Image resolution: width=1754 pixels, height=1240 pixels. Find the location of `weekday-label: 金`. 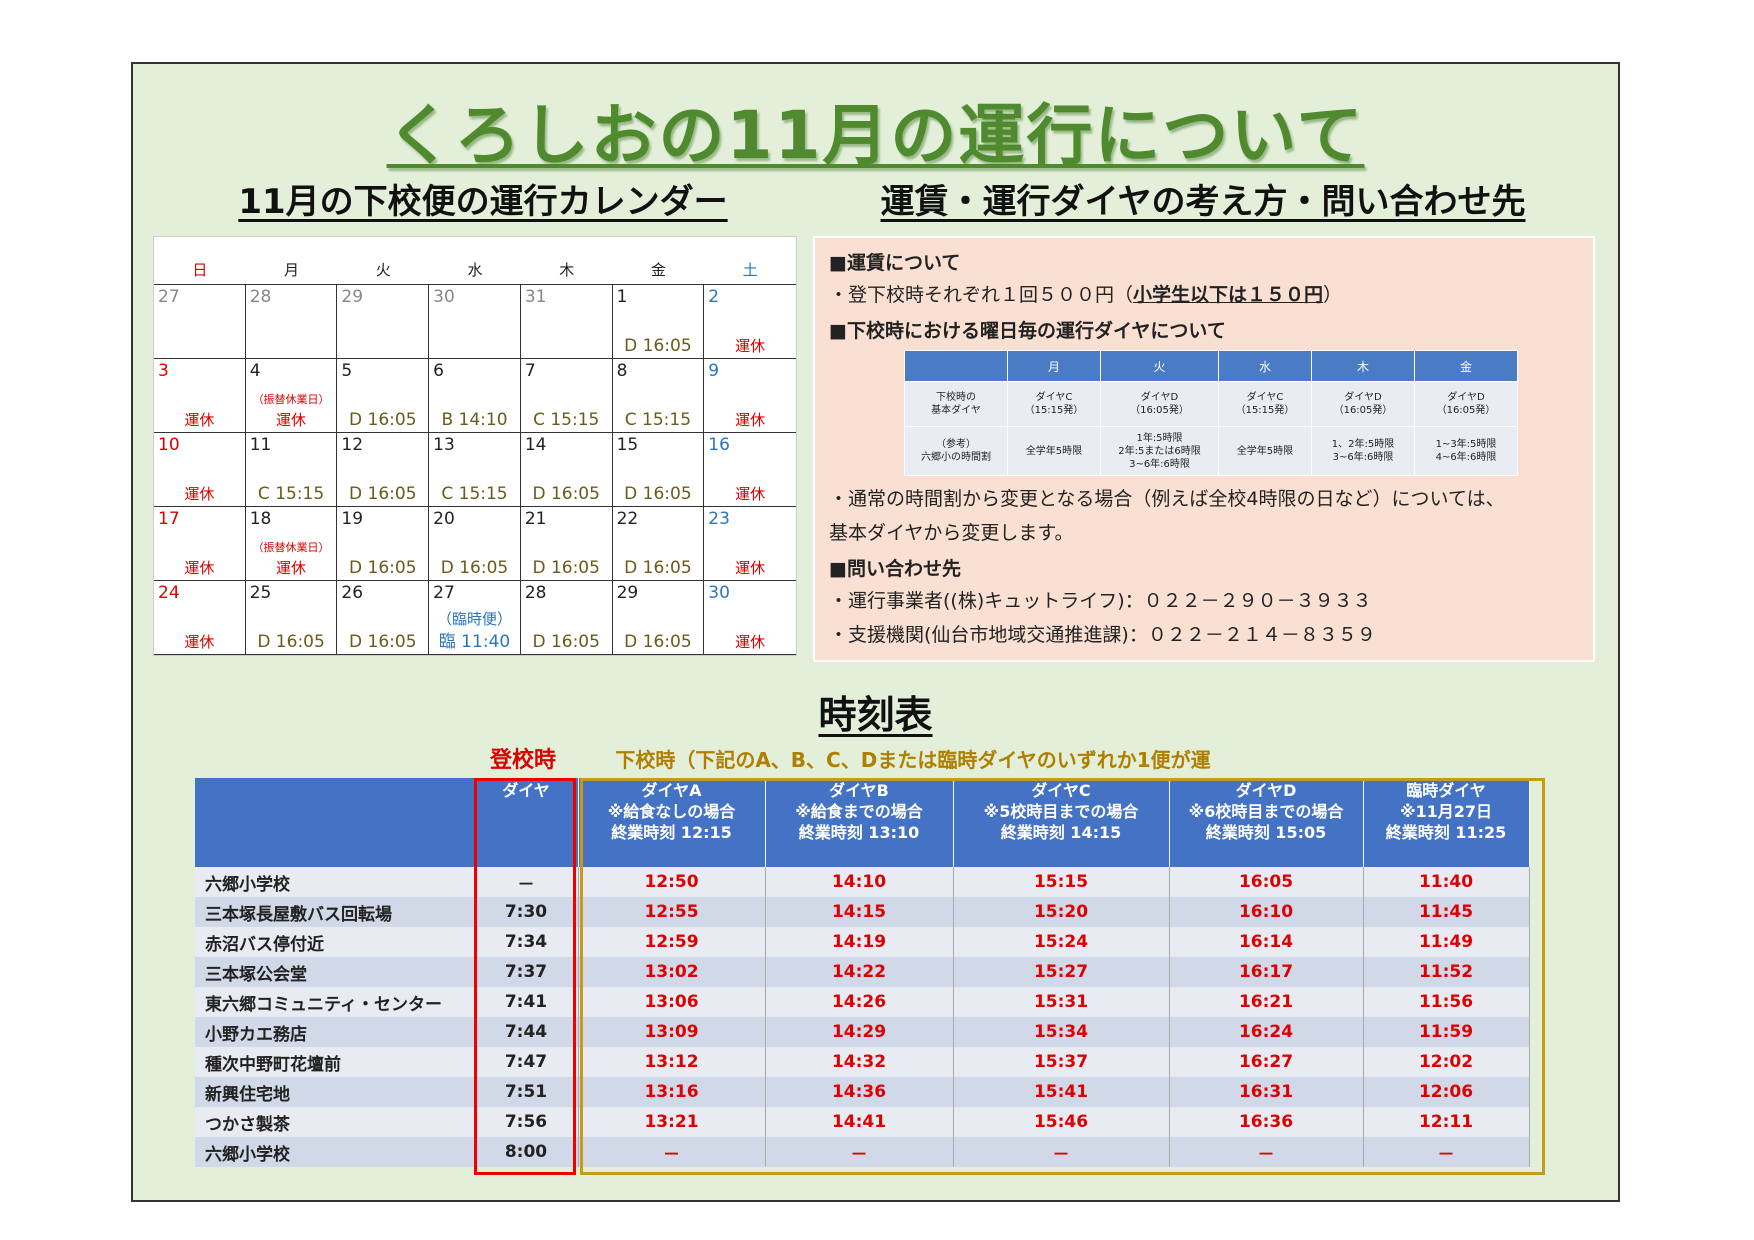

weekday-label: 金 is located at coordinates (658, 270).